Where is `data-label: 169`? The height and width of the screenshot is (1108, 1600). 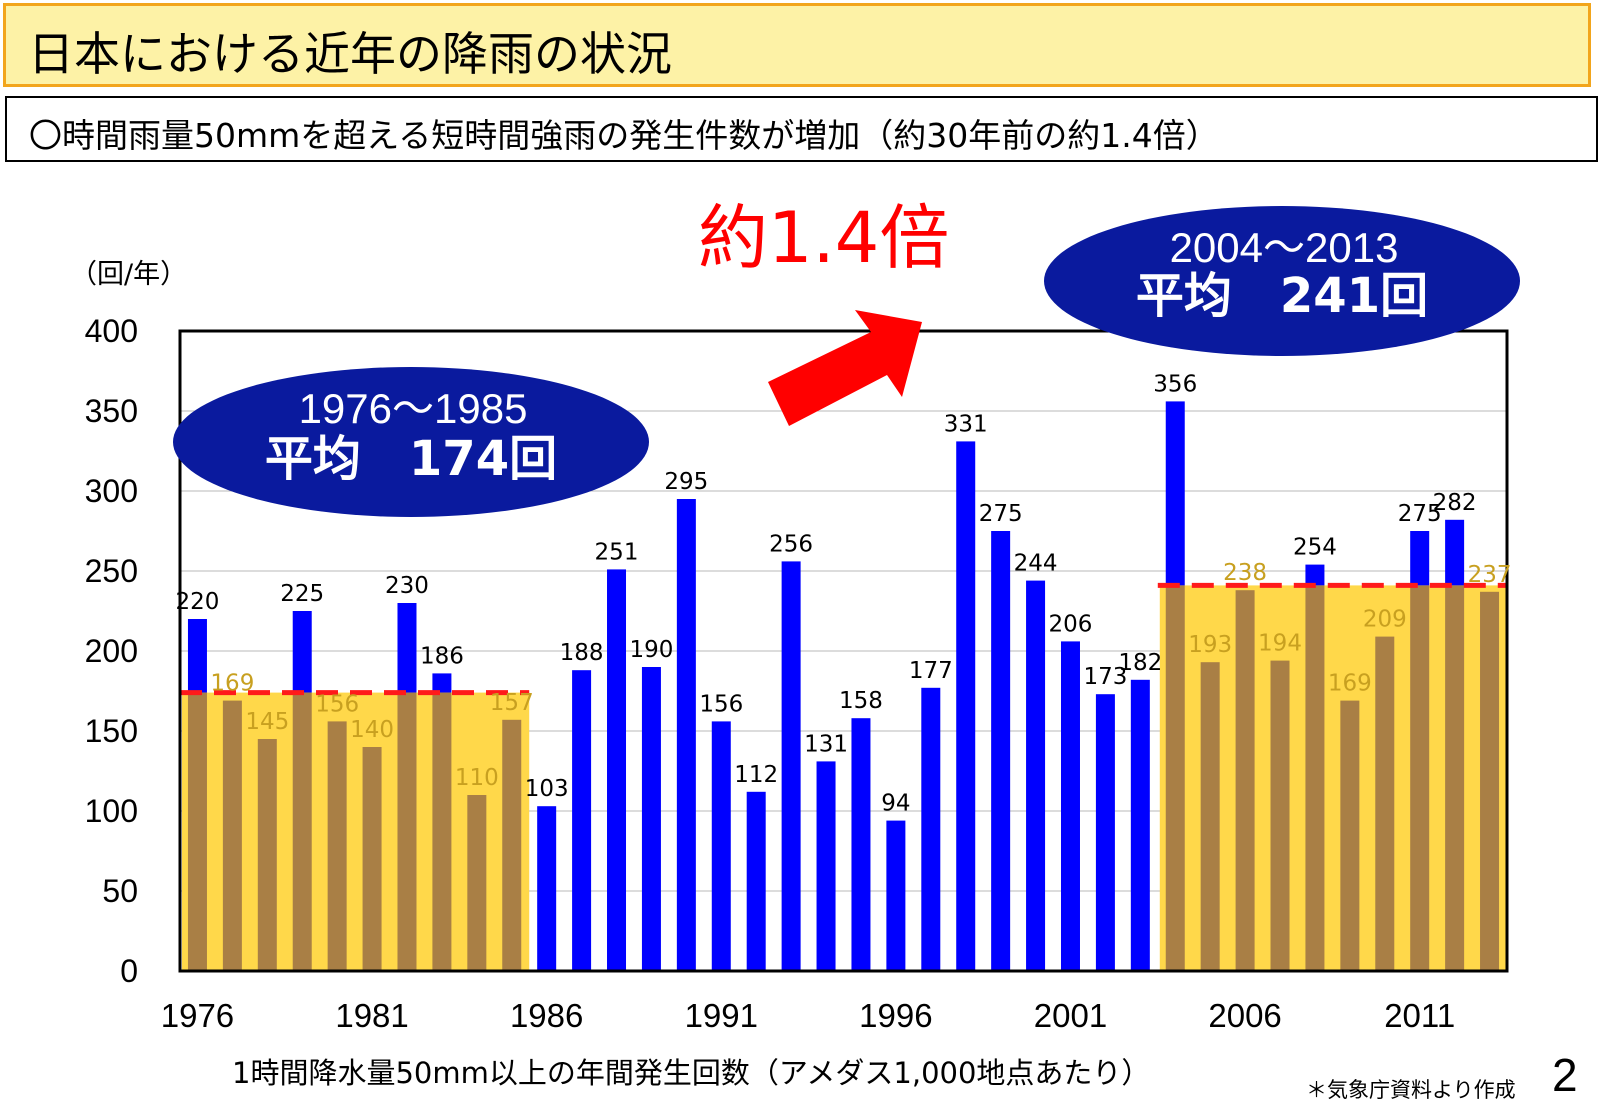 data-label: 169 is located at coordinates (1350, 684).